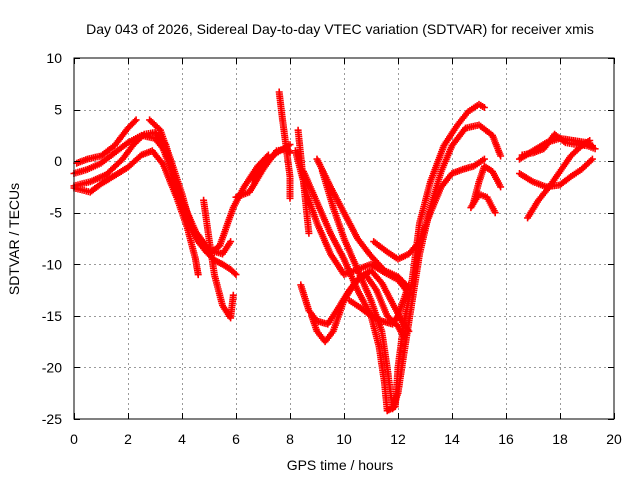 The width and height of the screenshot is (640, 480). Describe the element at coordinates (344, 439) in the screenshot. I see `x-tick-label: 10` at that location.